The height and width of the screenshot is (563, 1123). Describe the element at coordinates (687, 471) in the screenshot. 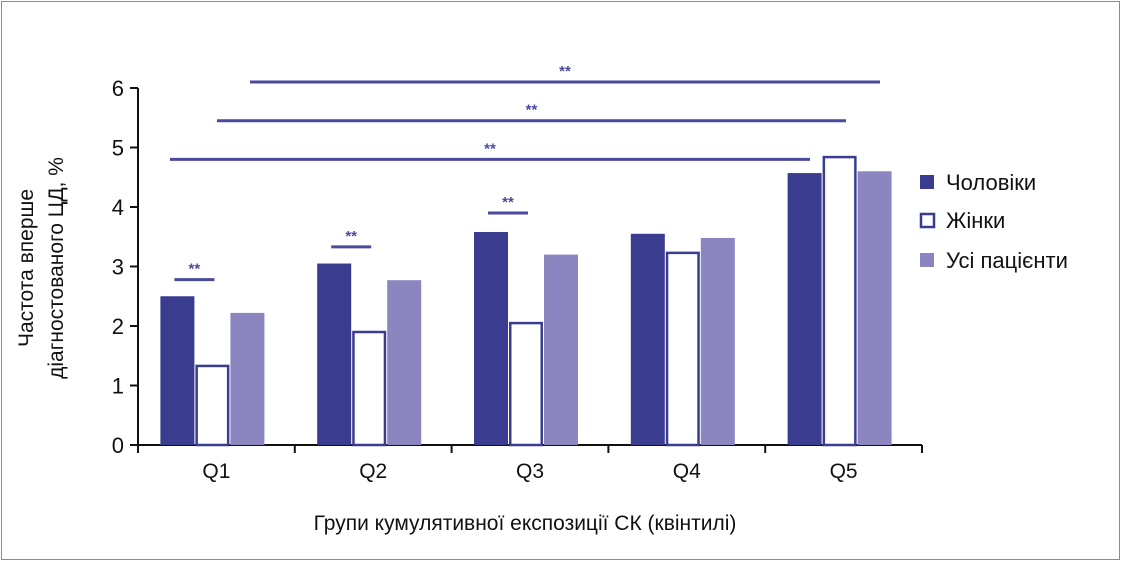

I see `x-tick-label: Q4` at that location.